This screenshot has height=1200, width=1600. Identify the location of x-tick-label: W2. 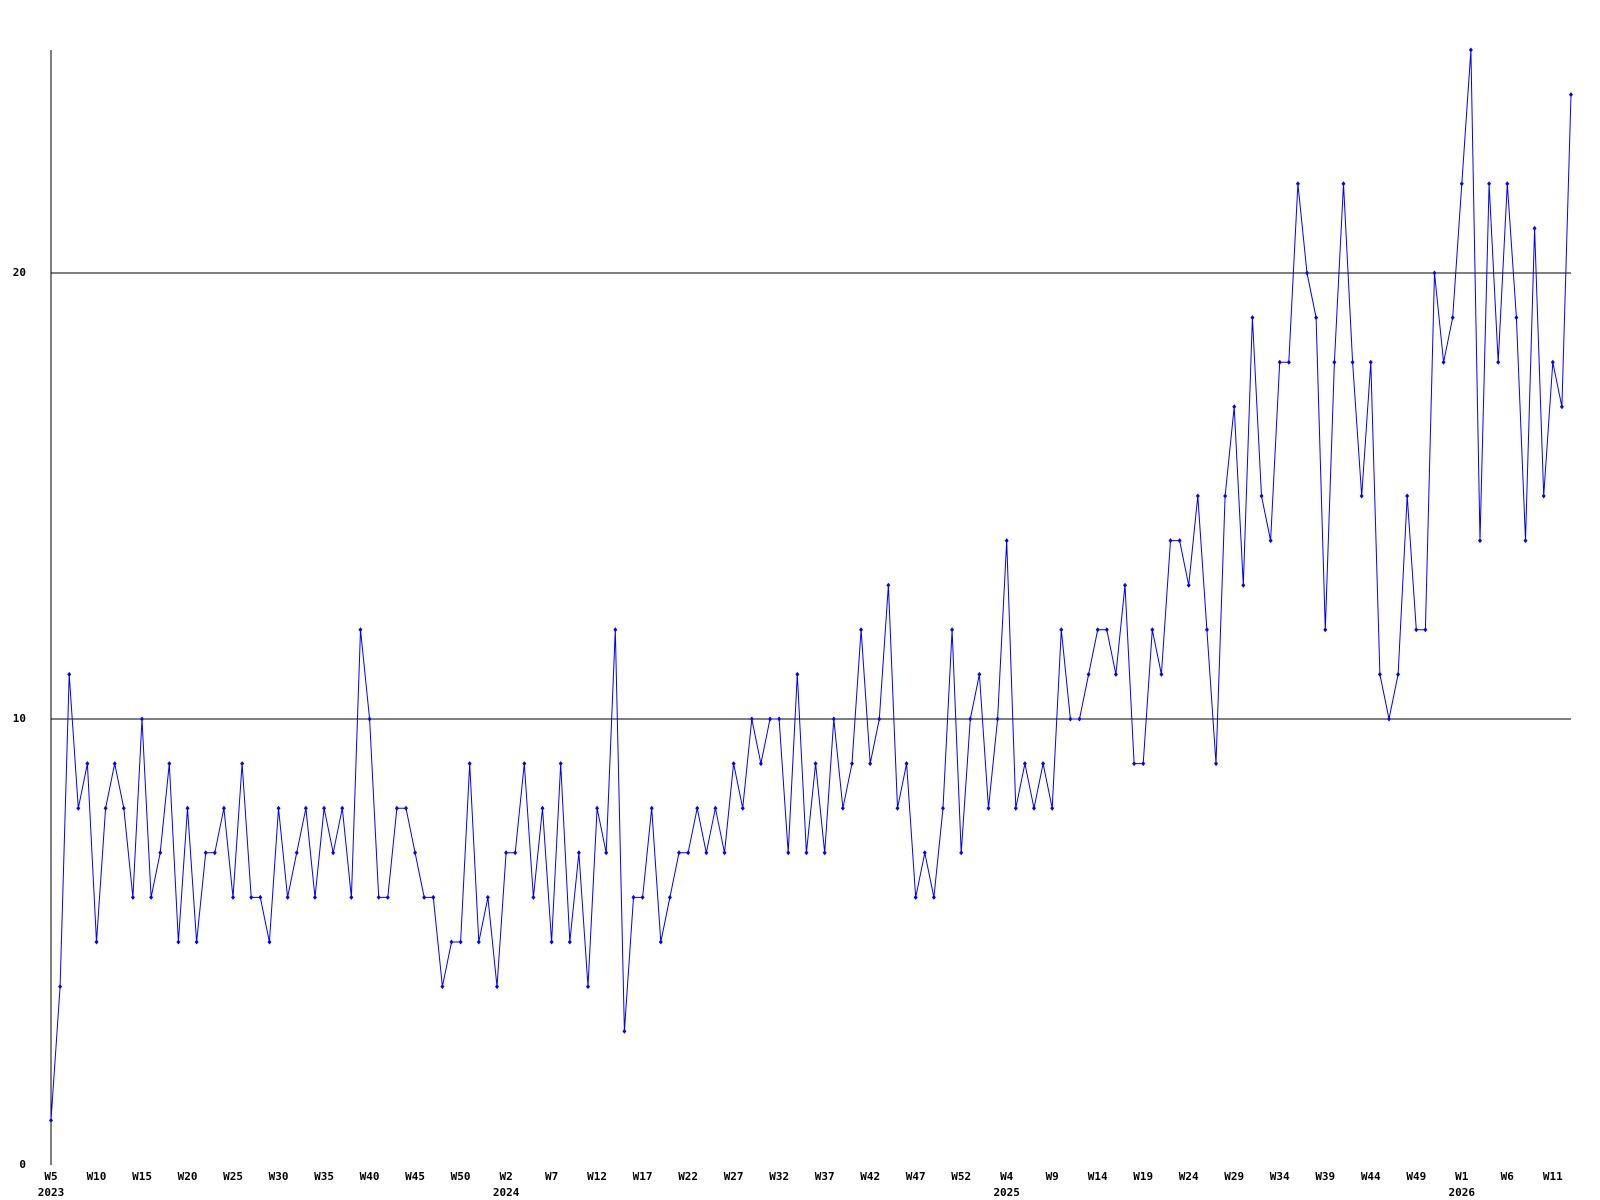
(505, 1176).